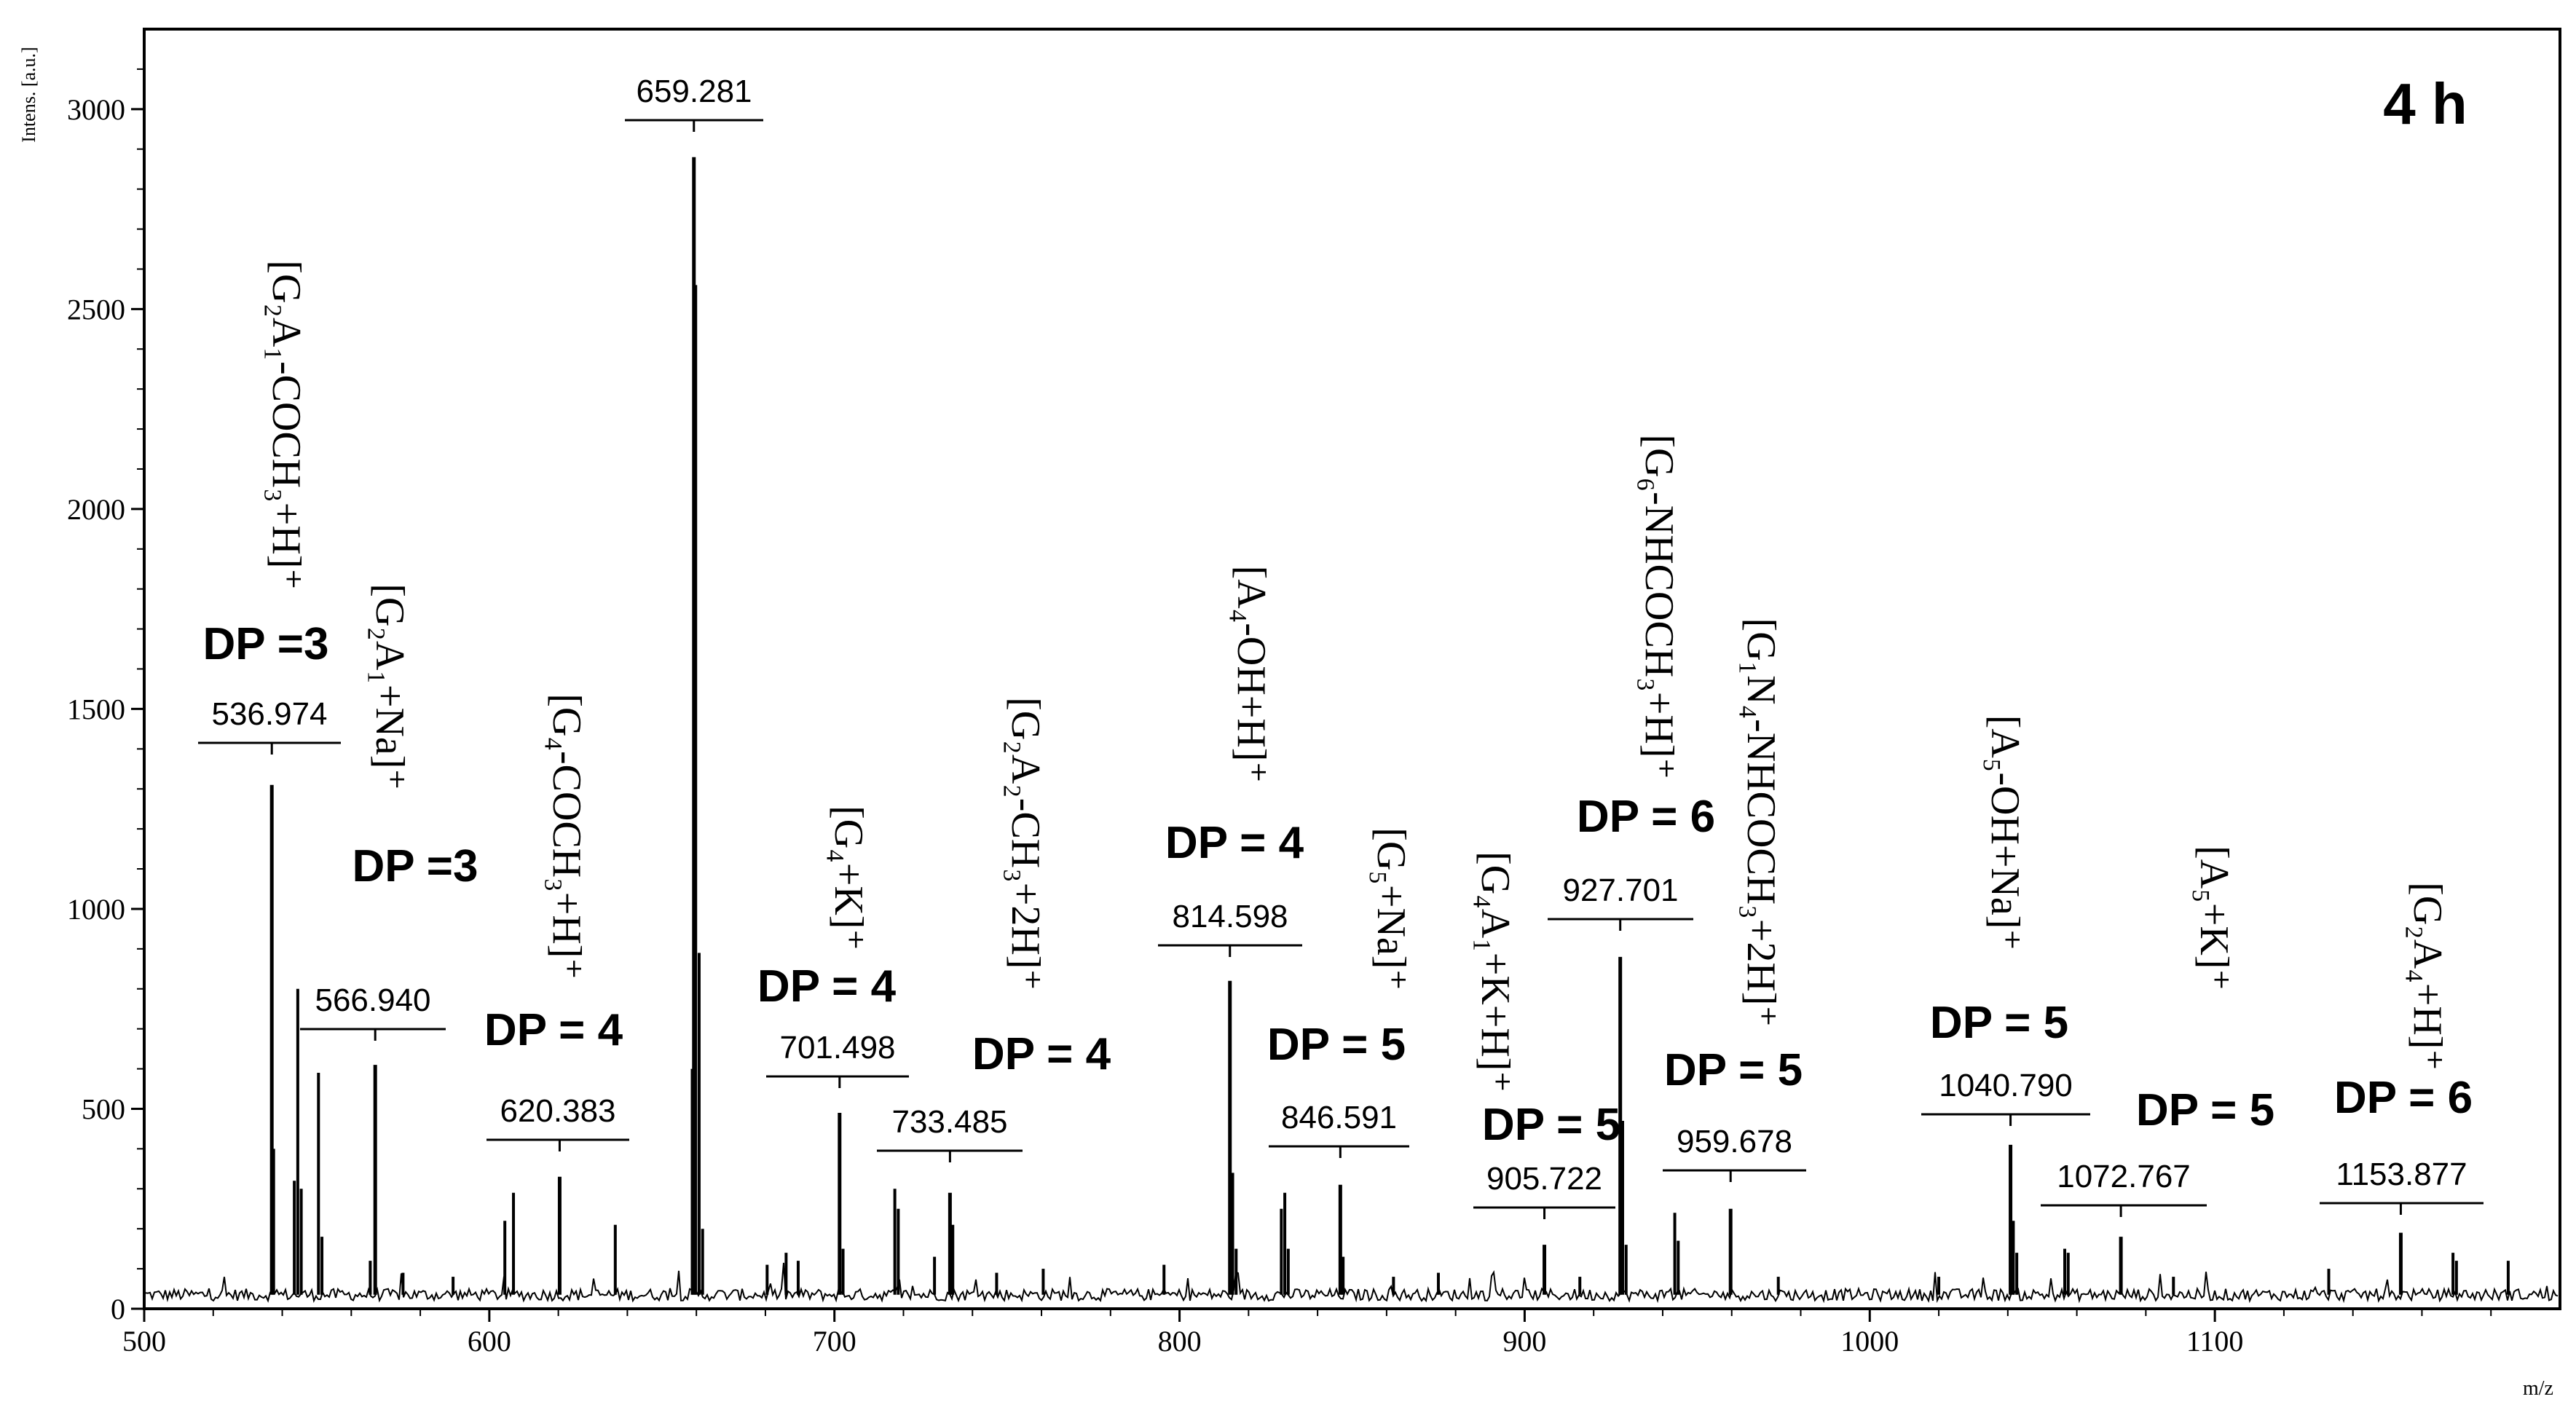  Describe the element at coordinates (1230, 916) in the screenshot. I see `peak-mz-label: 814.598` at that location.